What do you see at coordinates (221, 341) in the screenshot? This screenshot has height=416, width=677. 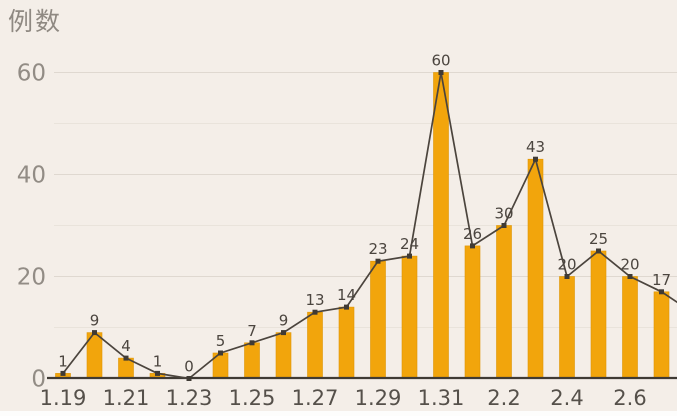 I see `value-label: 5` at bounding box center [221, 341].